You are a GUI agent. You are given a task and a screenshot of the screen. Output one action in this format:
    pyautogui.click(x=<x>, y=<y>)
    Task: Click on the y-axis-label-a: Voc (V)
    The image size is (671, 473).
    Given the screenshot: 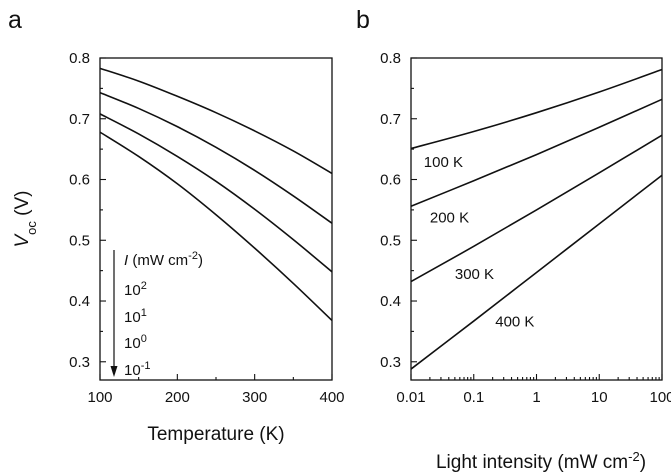 What is the action you would take?
    pyautogui.click(x=25, y=218)
    